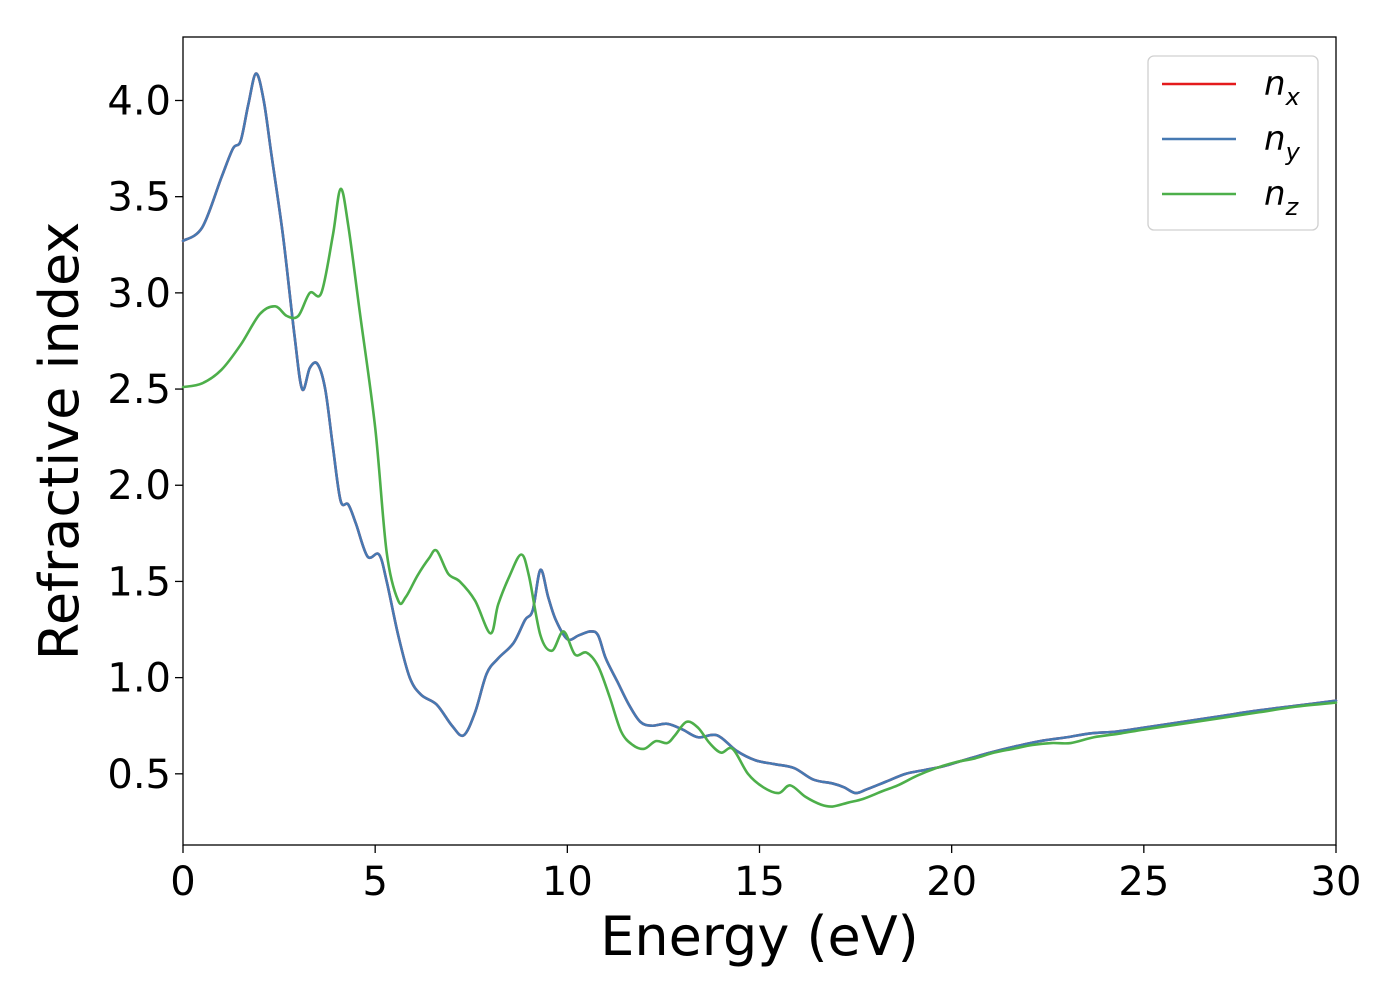  Describe the element at coordinates (139, 101) in the screenshot. I see `y-tick-label: 4.0` at that location.